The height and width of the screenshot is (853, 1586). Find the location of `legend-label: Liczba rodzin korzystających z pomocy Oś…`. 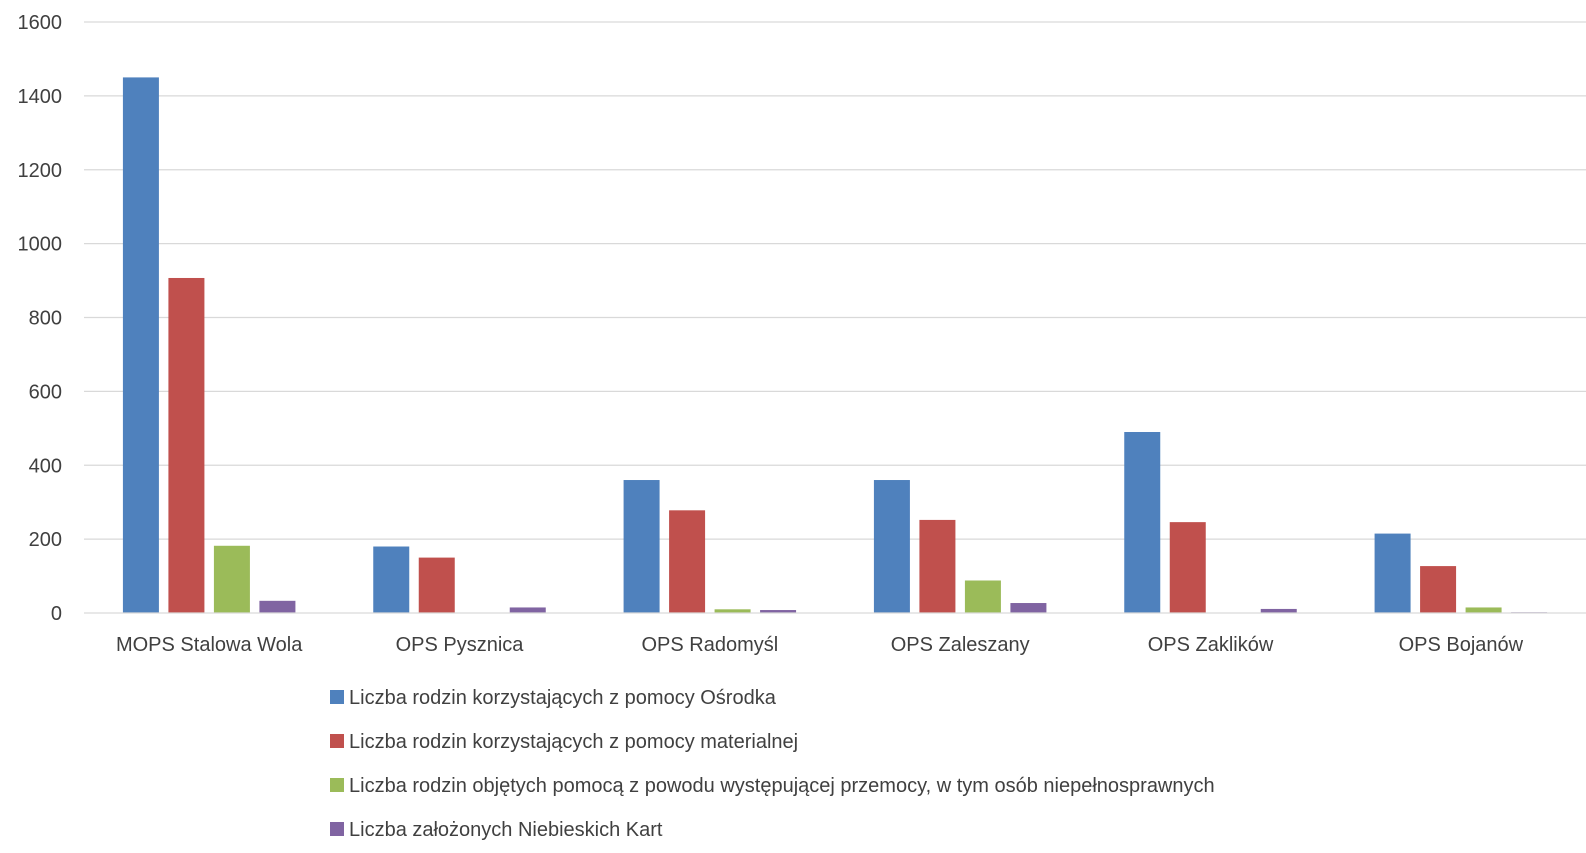

legend-label: Liczba rodzin korzystających z pomocy Oś… is located at coordinates (563, 698).